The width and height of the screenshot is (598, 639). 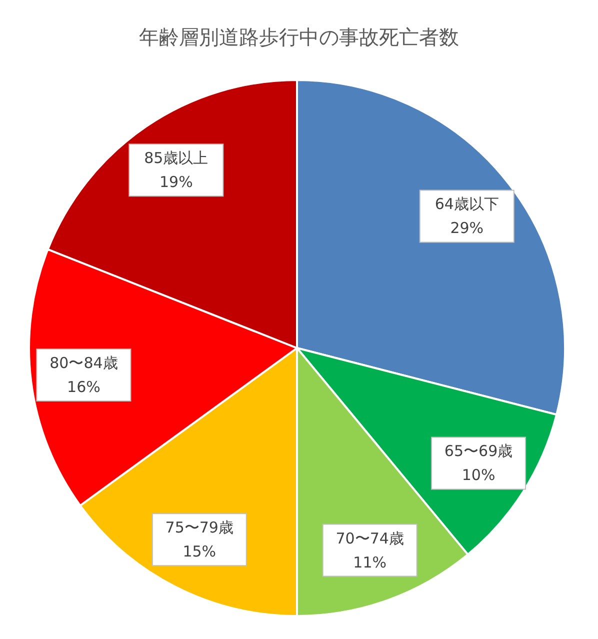 What do you see at coordinates (199, 551) in the screenshot?
I see `data-label: 15%` at bounding box center [199, 551].